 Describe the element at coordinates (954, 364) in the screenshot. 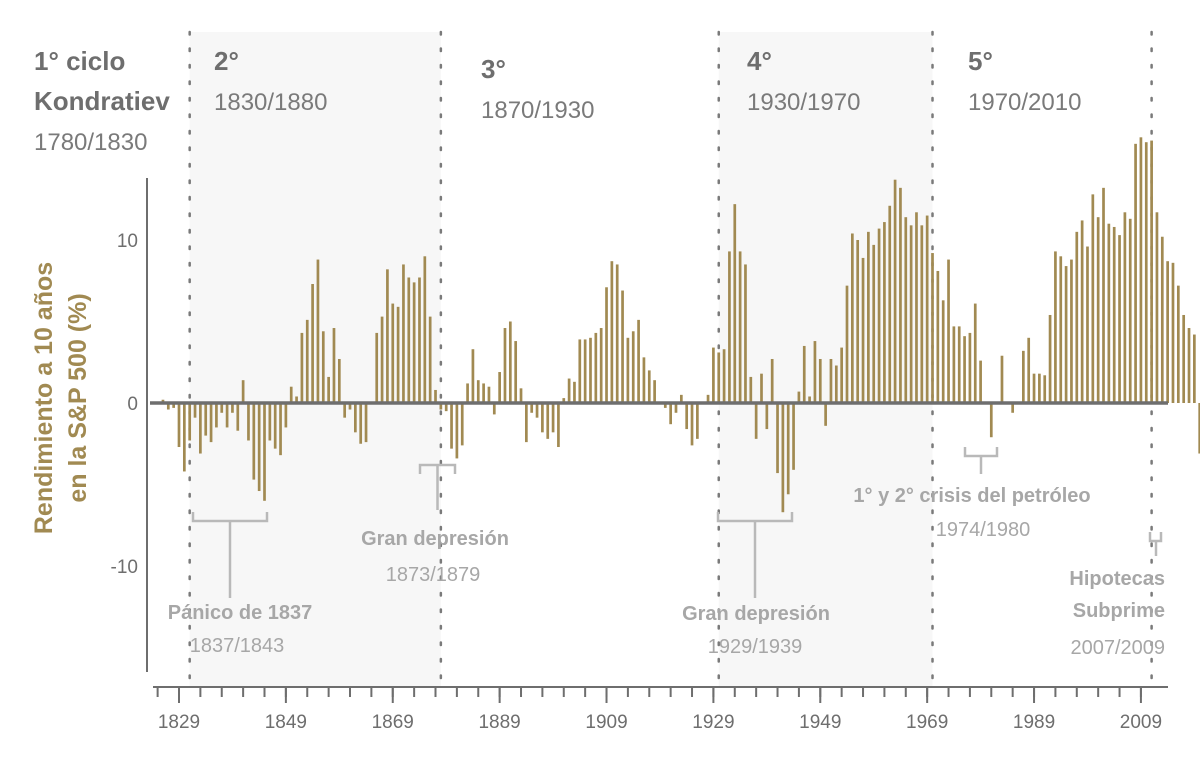

I see `bar-1974` at that location.